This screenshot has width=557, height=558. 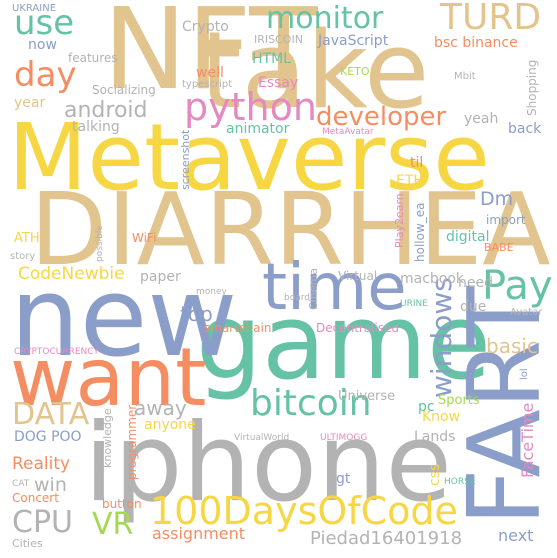 I want to click on word-turd: TURD, so click(x=491, y=19).